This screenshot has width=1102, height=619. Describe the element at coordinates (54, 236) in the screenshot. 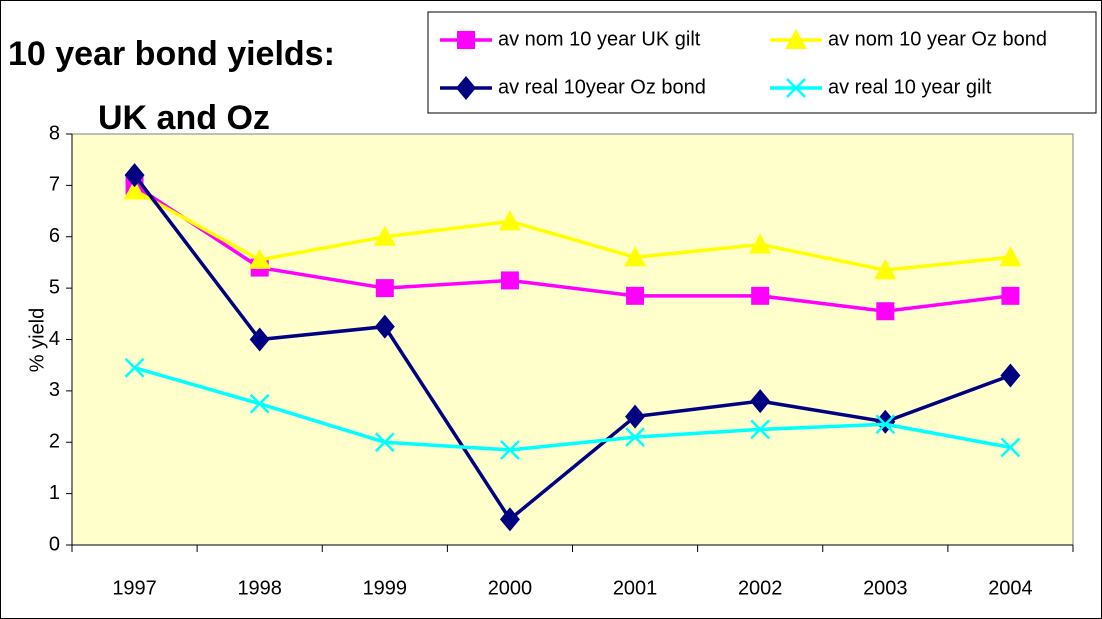

I see `y-tick-label: 6` at that location.